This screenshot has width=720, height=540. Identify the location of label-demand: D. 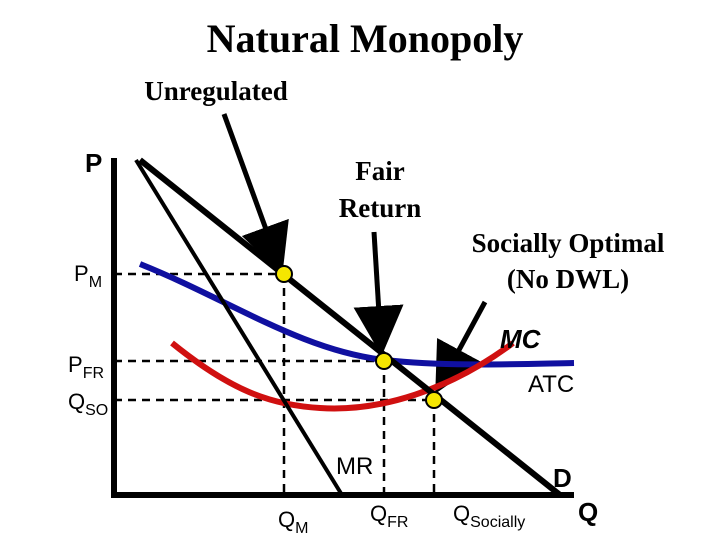
(562, 478).